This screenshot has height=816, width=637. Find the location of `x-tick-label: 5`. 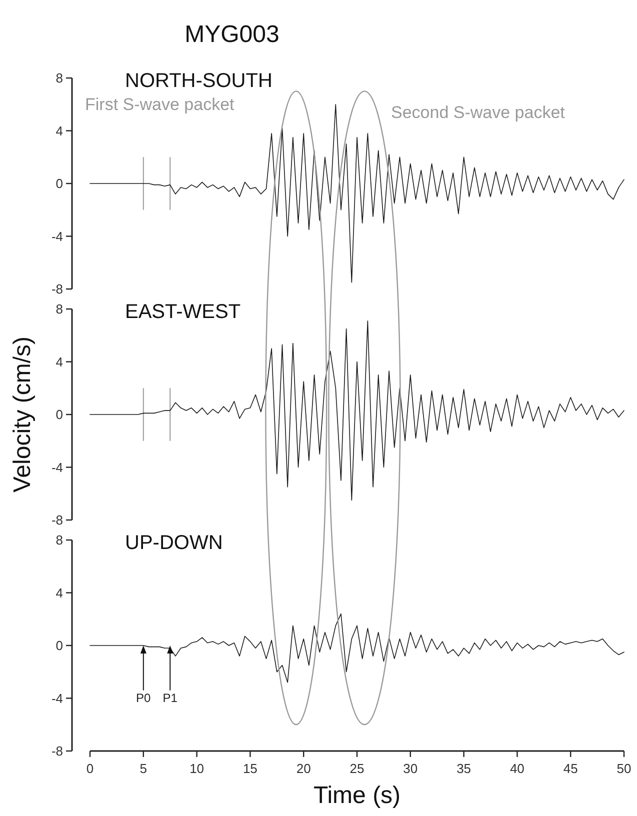

x-tick-label: 5 is located at coordinates (144, 768).